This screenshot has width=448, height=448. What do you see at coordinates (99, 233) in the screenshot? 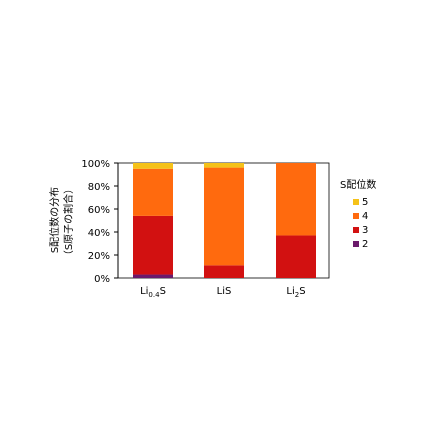
I see `y-tick-label: 40%` at bounding box center [99, 233].